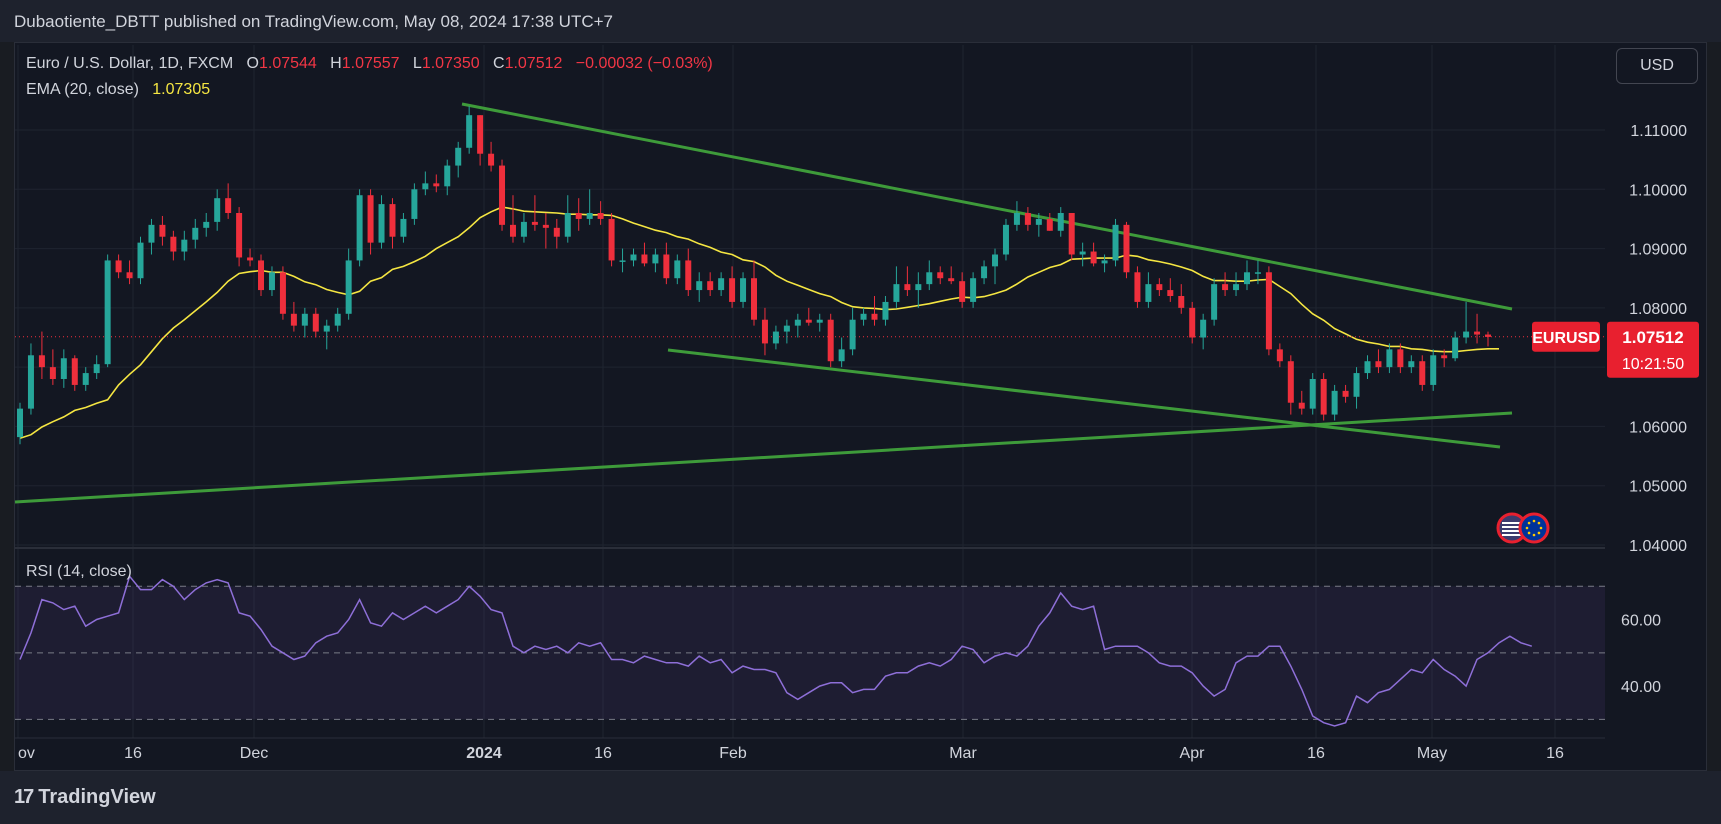 The width and height of the screenshot is (1721, 824). What do you see at coordinates (130, 63) in the screenshot?
I see `symbol-title: Euro / U.S. Dollar, 1D, FXCM` at bounding box center [130, 63].